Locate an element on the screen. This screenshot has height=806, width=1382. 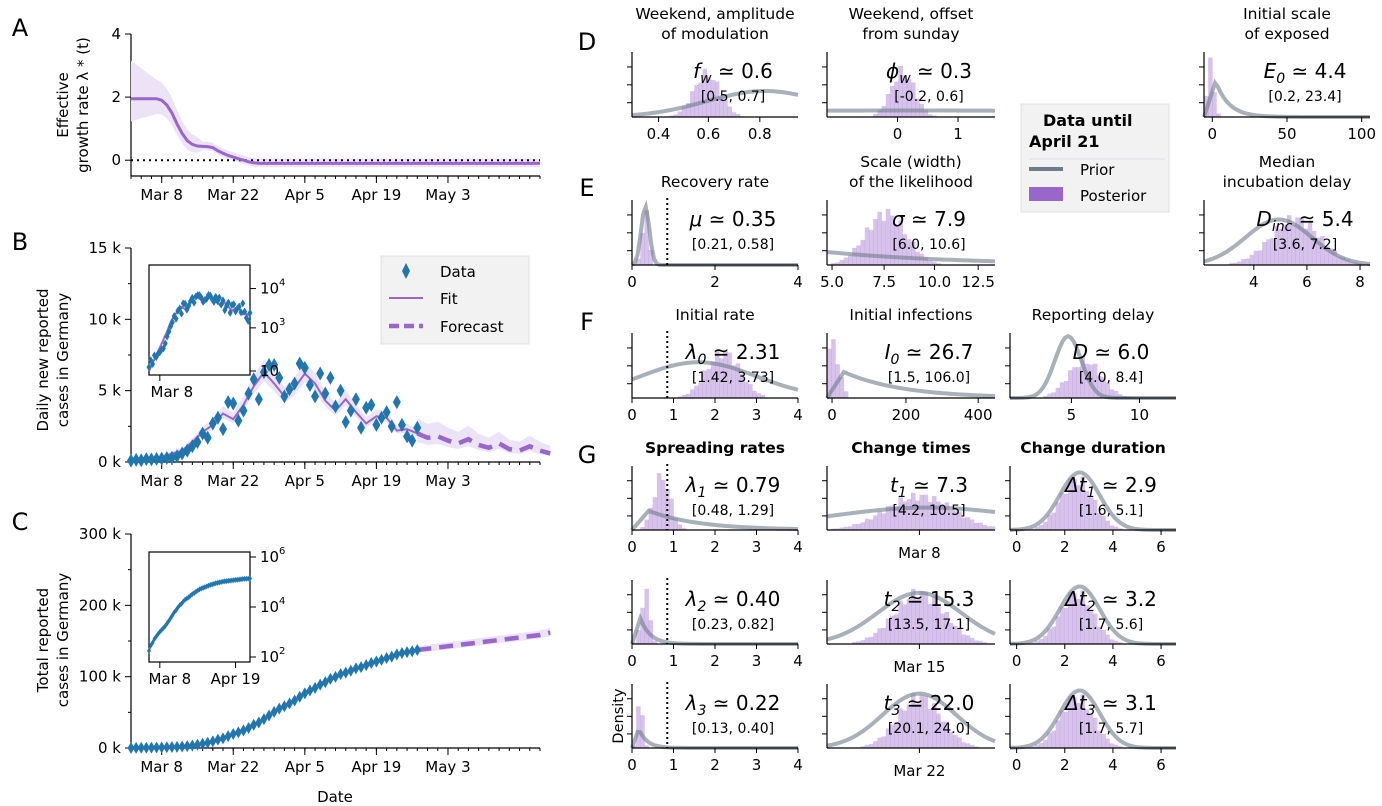
inset-x-tick-label: Apr 19 is located at coordinates (236, 679).